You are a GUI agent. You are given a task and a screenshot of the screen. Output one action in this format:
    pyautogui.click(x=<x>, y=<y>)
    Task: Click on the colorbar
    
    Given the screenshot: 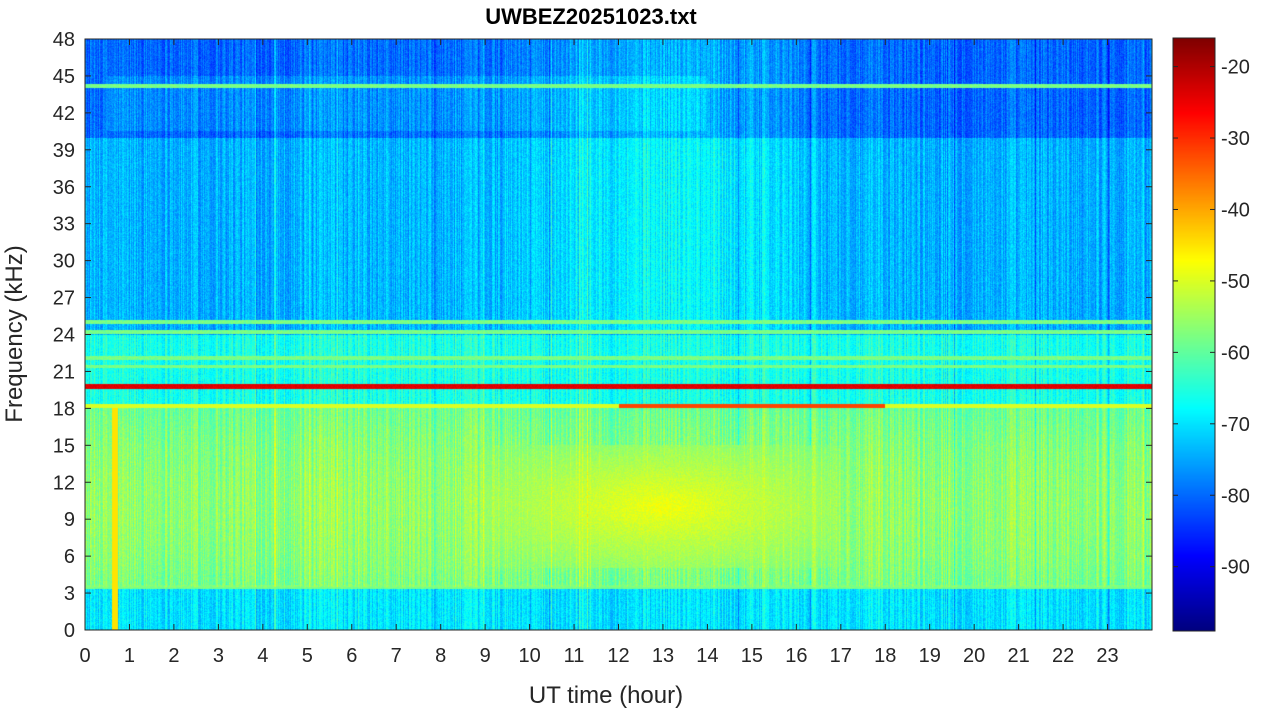 What is the action you would take?
    pyautogui.click(x=1194, y=334)
    